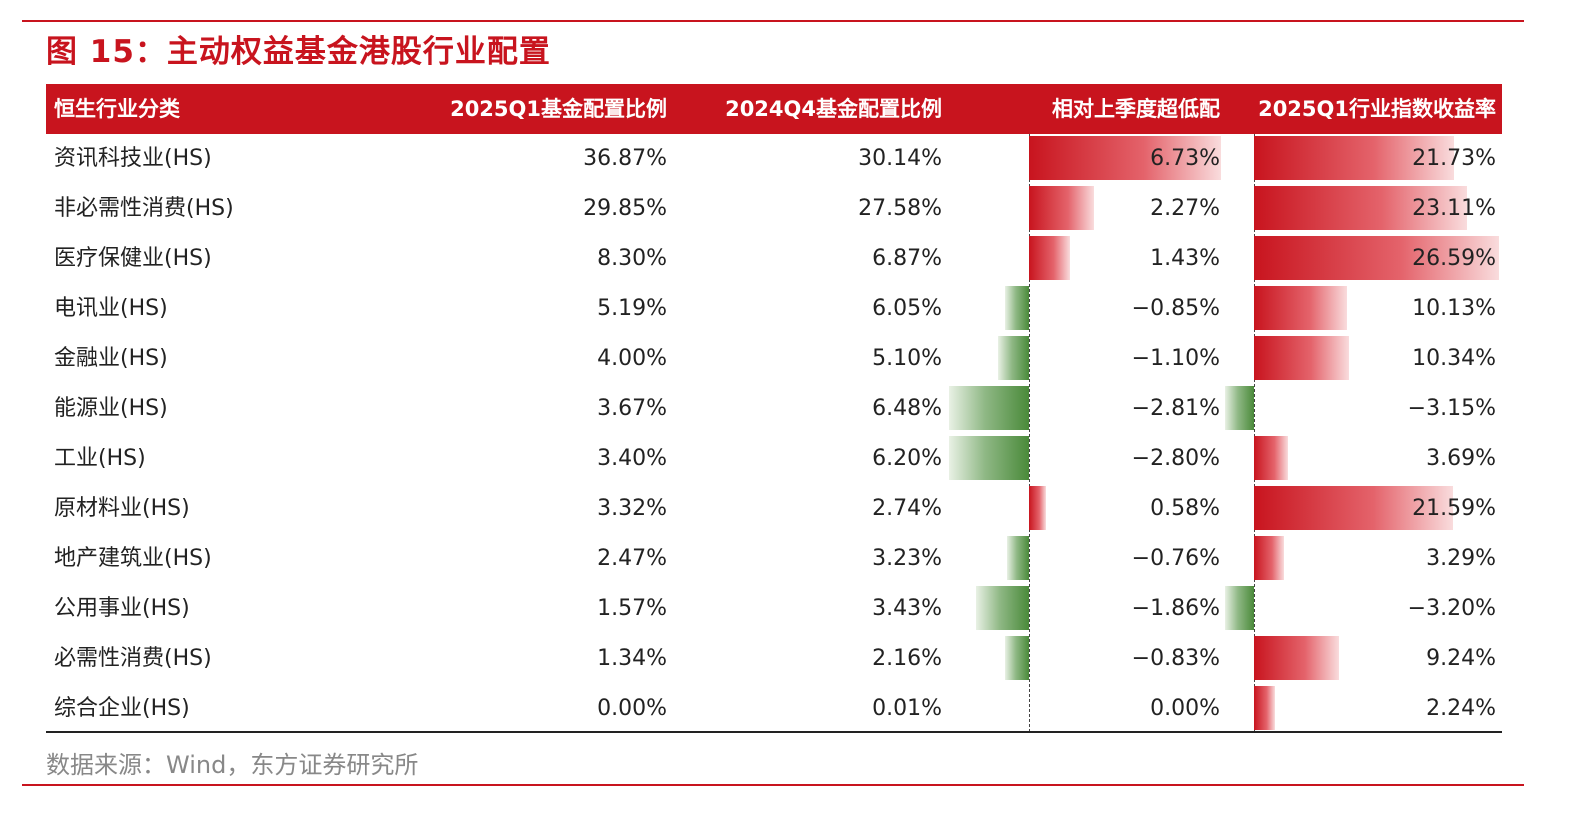  What do you see at coordinates (632, 708) in the screenshot?
I see `q1-ratio-value: 0.00%` at bounding box center [632, 708].